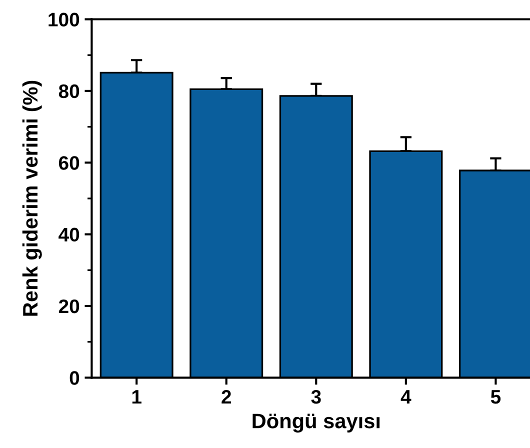 This screenshot has height=448, width=530. Describe the element at coordinates (316, 397) in the screenshot. I see `x-tick-label: 3` at that location.